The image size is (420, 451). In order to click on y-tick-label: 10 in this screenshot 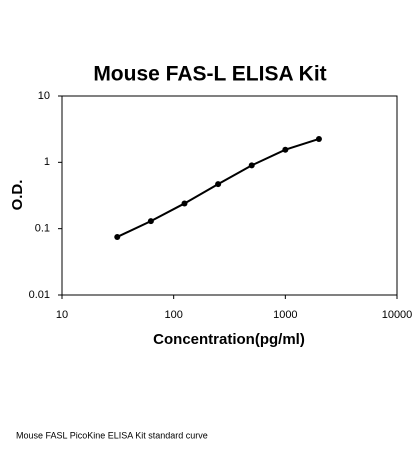, I will do `click(44, 96)`.